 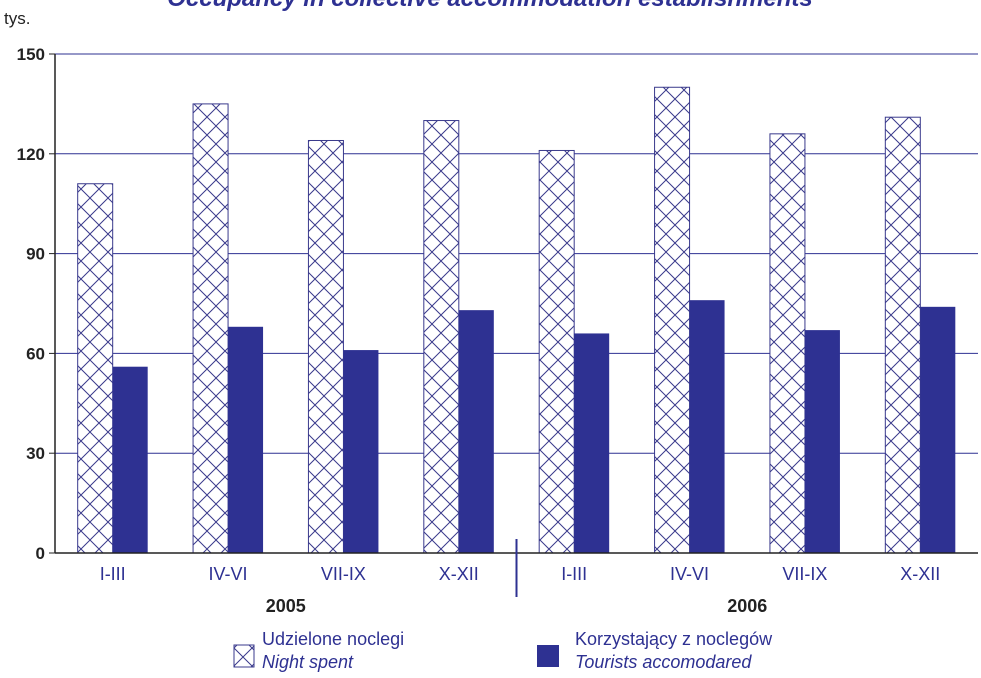 I want to click on legend-swatch-night-spent, so click(x=244, y=656).